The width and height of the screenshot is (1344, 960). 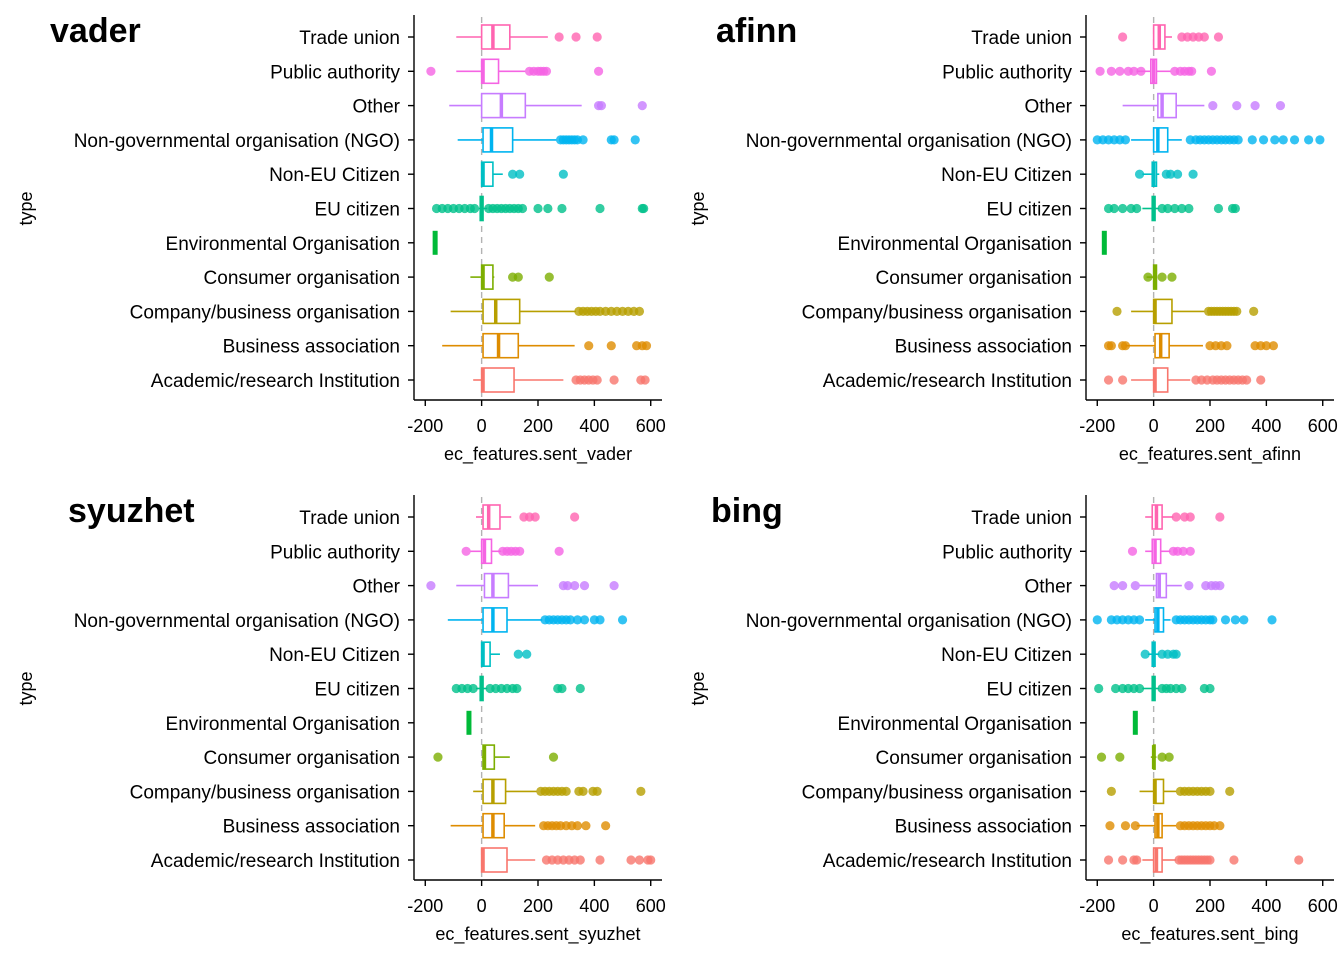 What do you see at coordinates (538, 454) in the screenshot?
I see `x-axis-title: ec_features.sent_vader` at bounding box center [538, 454].